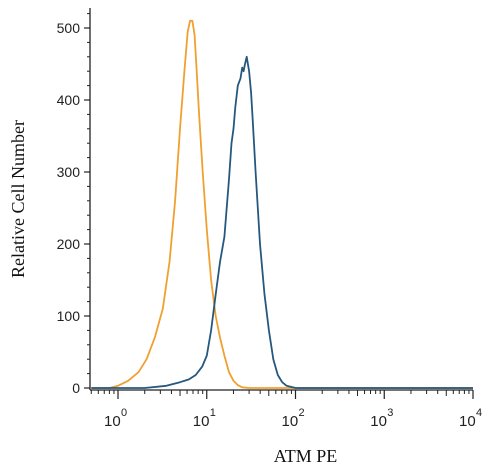  I want to click on x-tick-label: 10 1, so click(204, 418).